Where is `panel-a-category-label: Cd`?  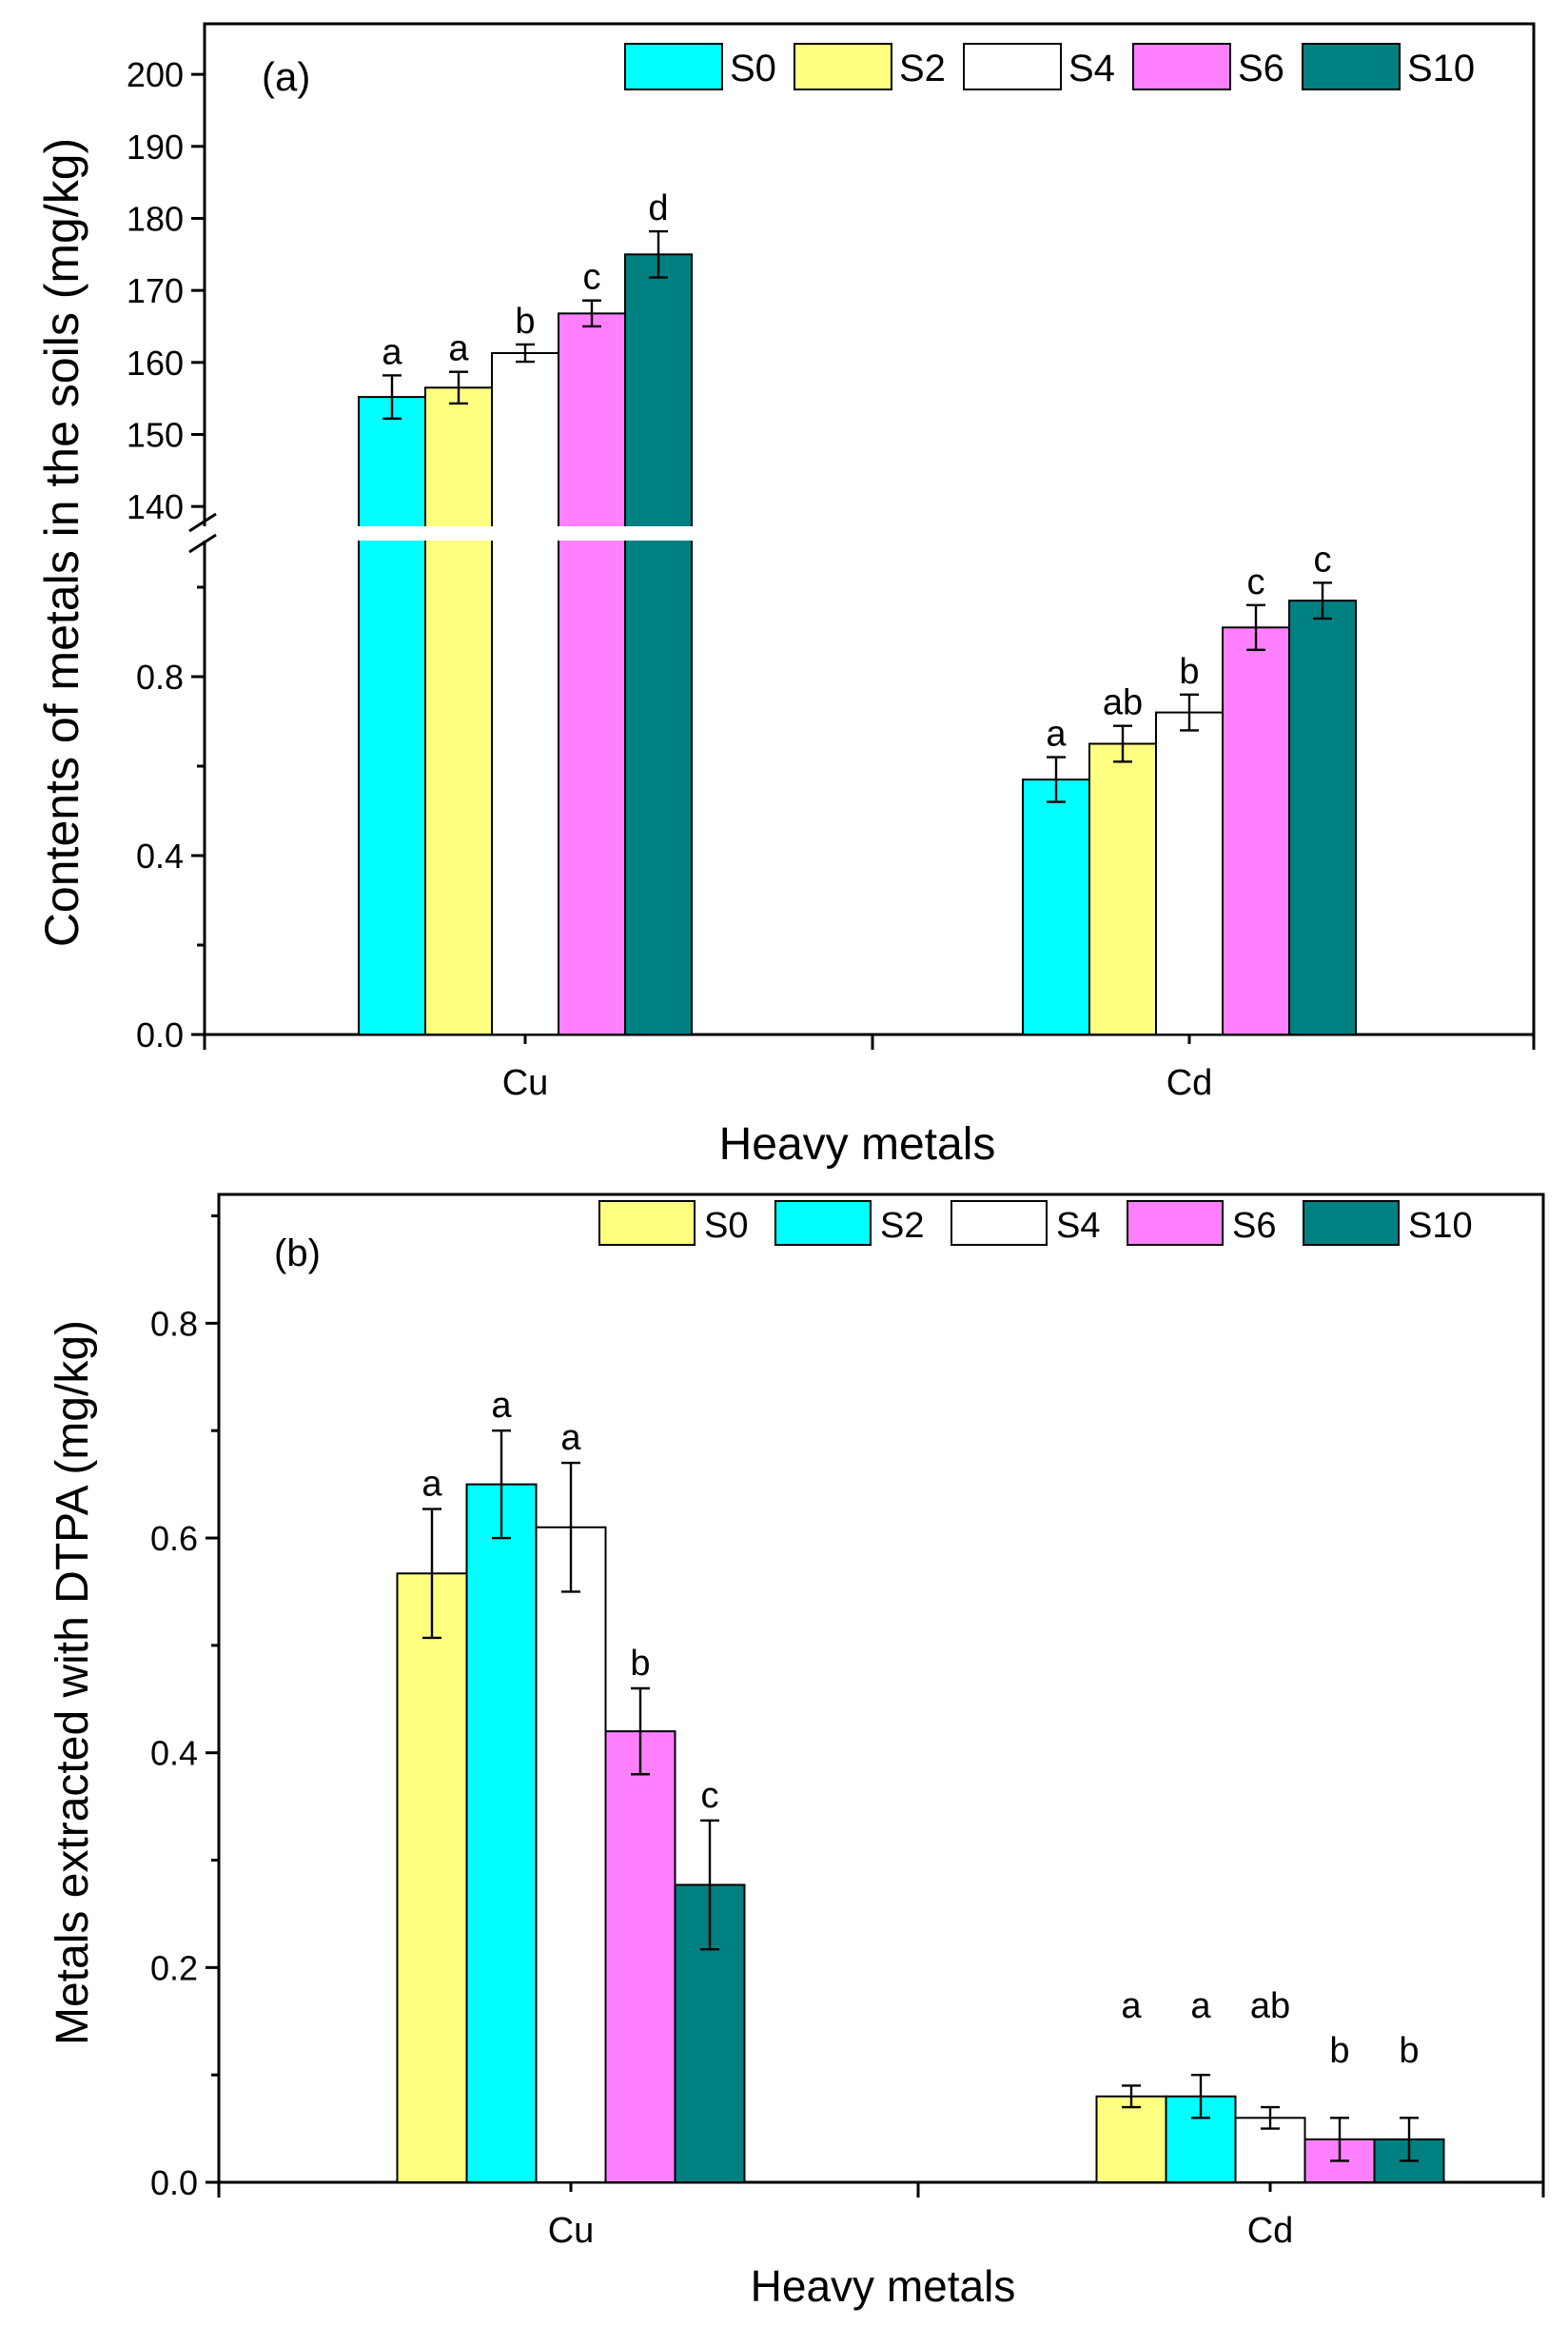 panel-a-category-label: Cd is located at coordinates (1189, 1083).